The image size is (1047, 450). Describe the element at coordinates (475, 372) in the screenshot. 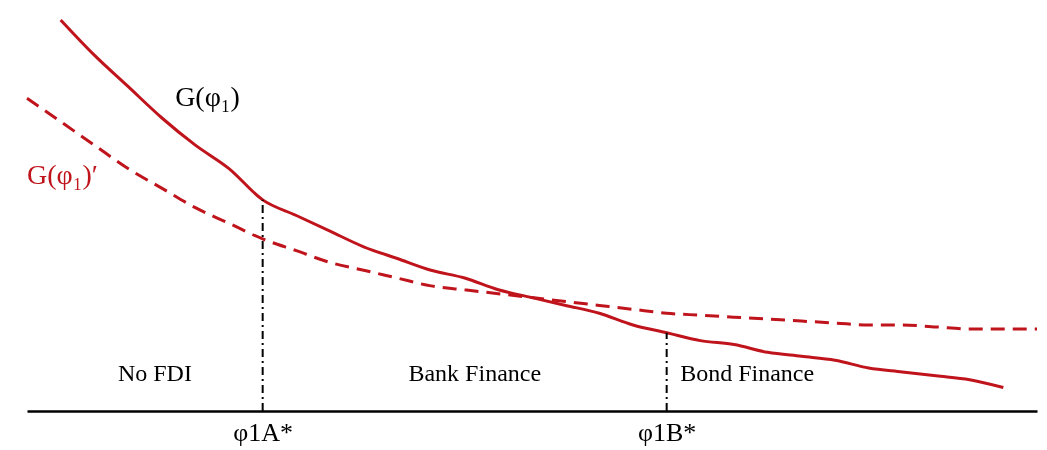

I see `annotation: Bank Finance` at that location.